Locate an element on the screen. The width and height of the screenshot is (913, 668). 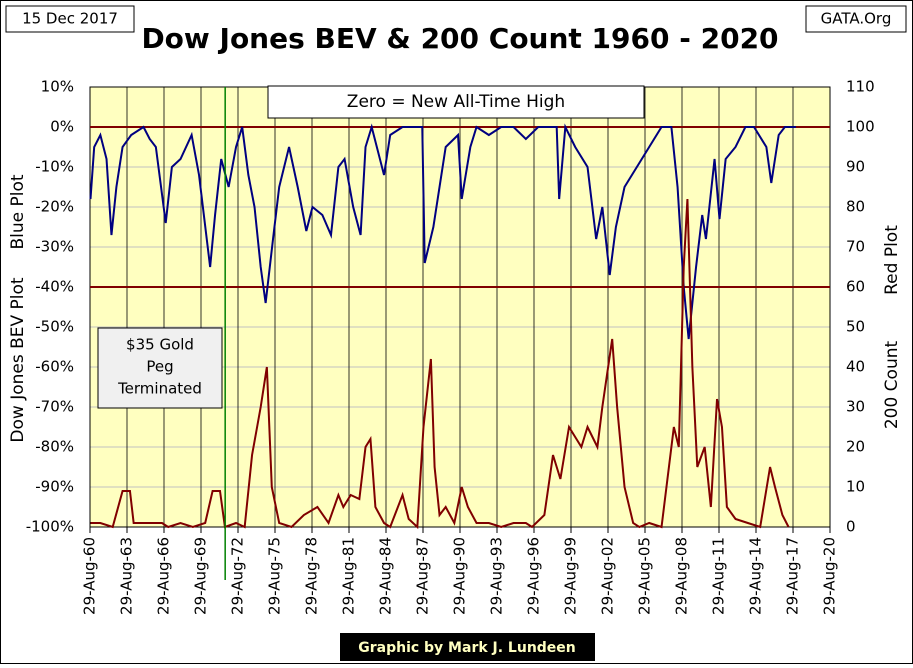
y-tick-label: 10% is located at coordinates (57, 87).